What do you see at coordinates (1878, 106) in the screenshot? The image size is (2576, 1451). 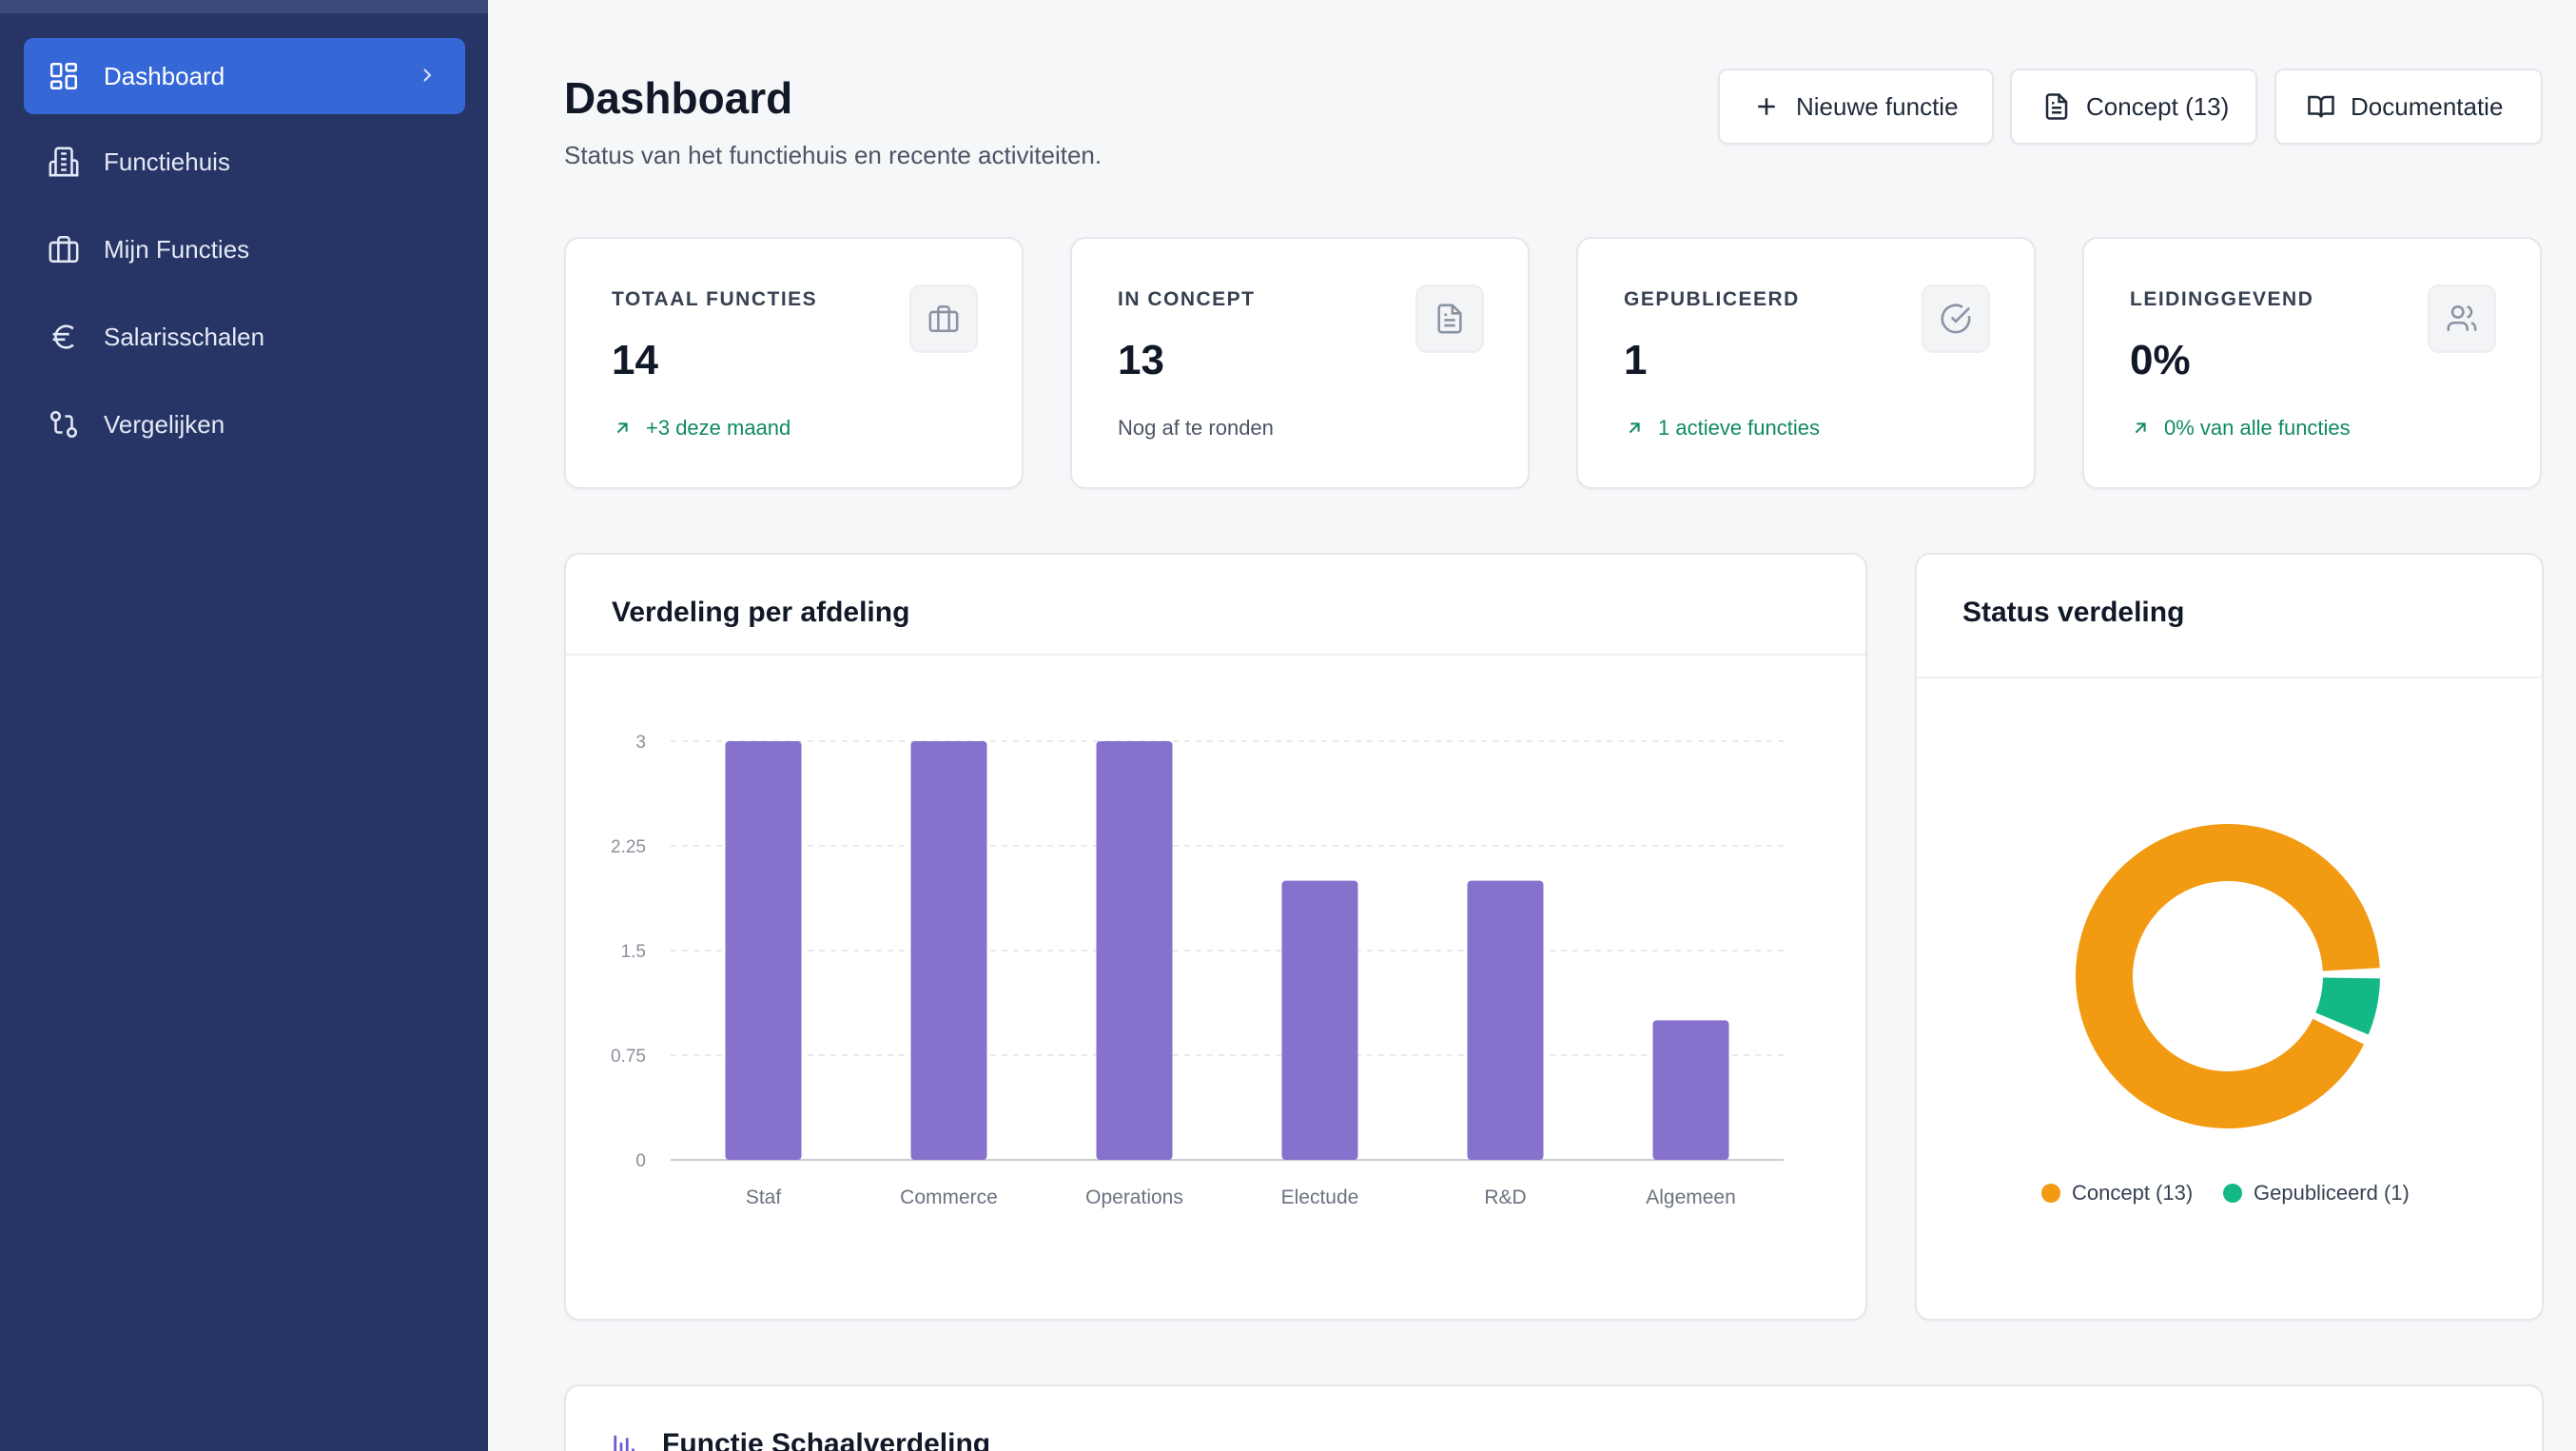 I see `new-function-label: Nieuwe functie` at bounding box center [1878, 106].